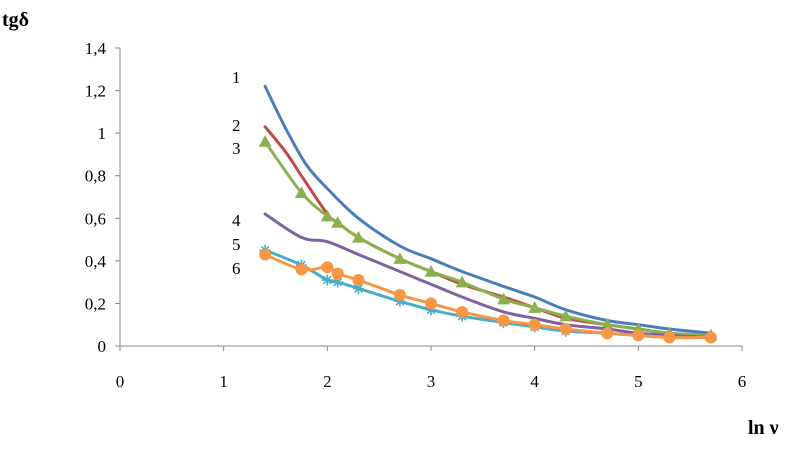  Describe the element at coordinates (638, 381) in the screenshot. I see `x-tick-label: 5` at that location.